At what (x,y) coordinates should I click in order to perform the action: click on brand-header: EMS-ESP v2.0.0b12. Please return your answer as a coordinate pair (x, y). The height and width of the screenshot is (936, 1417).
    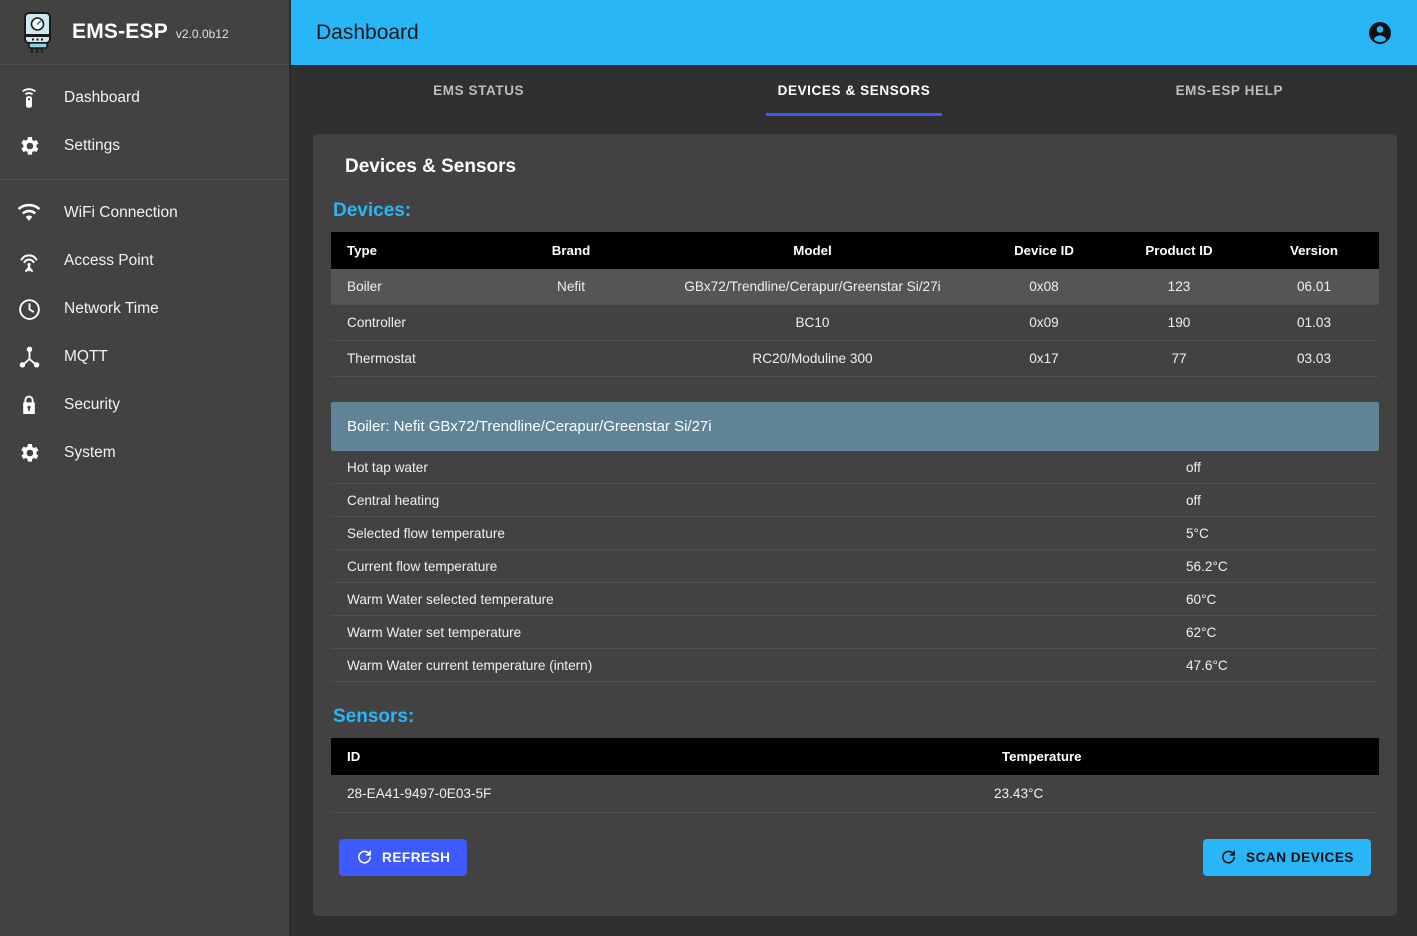
    Looking at the image, I should click on (144, 32).